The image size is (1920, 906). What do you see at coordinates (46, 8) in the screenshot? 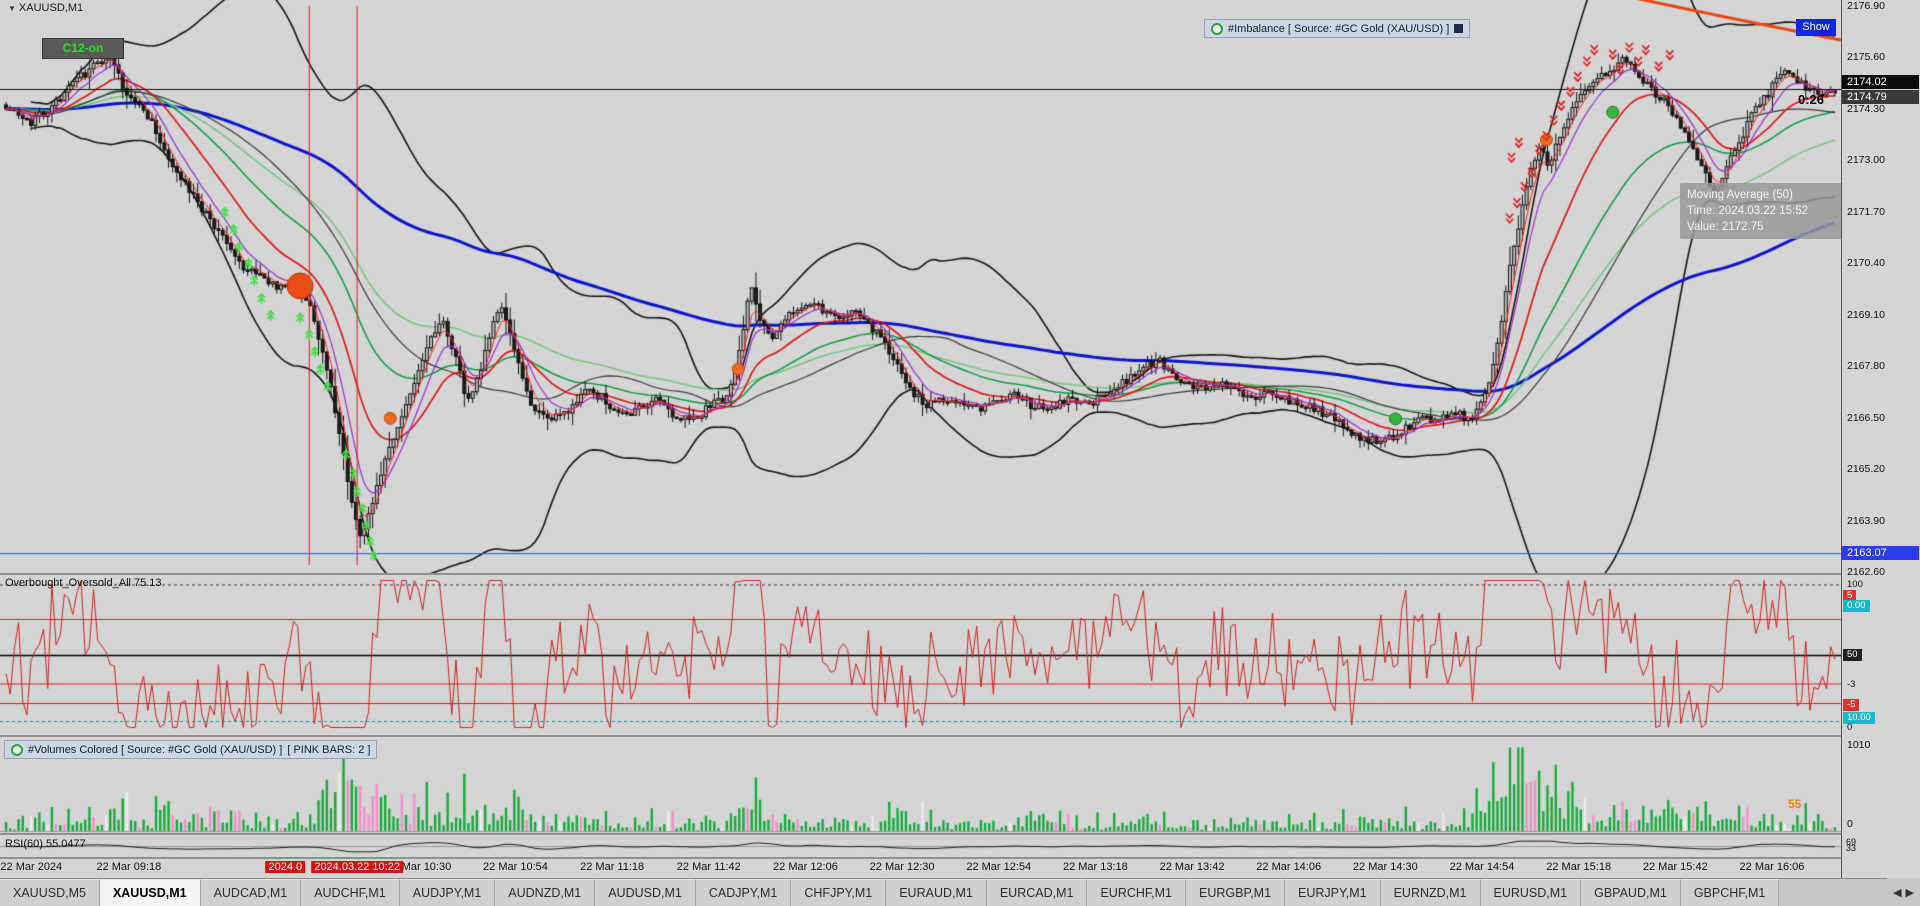
I see `chart-symbol-label: ▼ XAUUSD,M1` at bounding box center [46, 8].